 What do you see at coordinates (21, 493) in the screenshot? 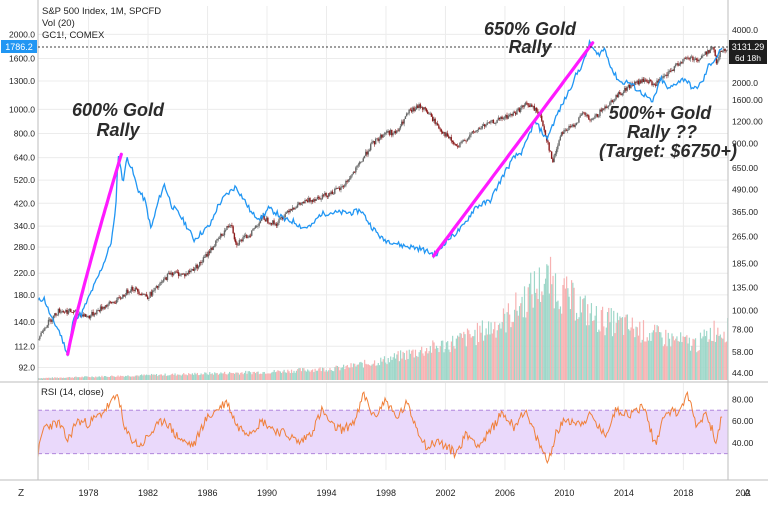
I see `timezone-button: Z` at bounding box center [21, 493].